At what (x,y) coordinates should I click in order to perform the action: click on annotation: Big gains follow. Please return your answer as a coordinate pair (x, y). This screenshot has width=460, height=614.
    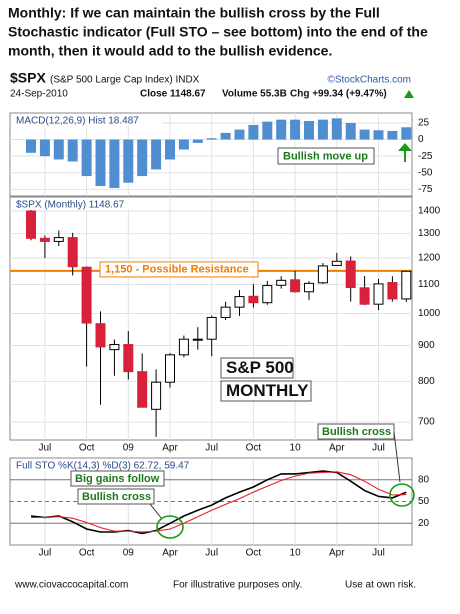
    Looking at the image, I should click on (117, 479).